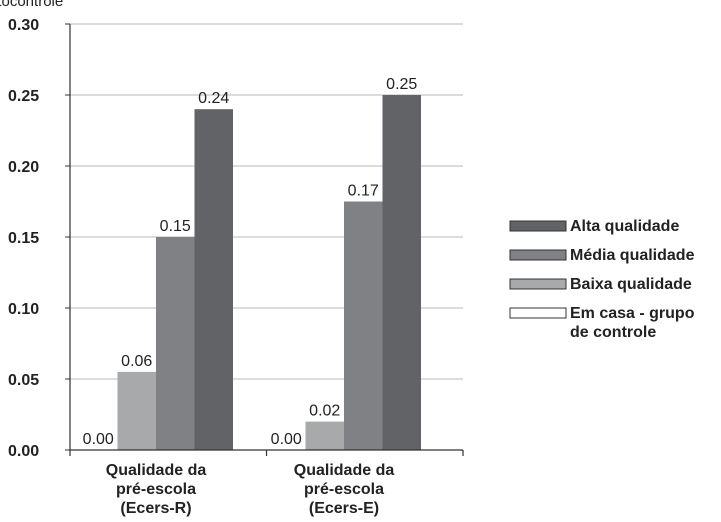 The image size is (721, 522). Describe the element at coordinates (632, 313) in the screenshot. I see `legend-label: Em casa - grupo` at that location.